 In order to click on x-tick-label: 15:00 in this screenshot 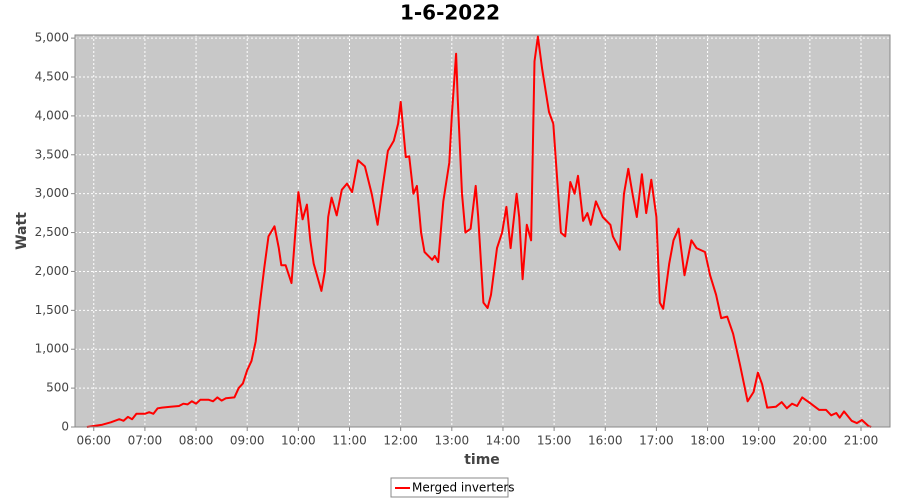, I will do `click(554, 441)`.